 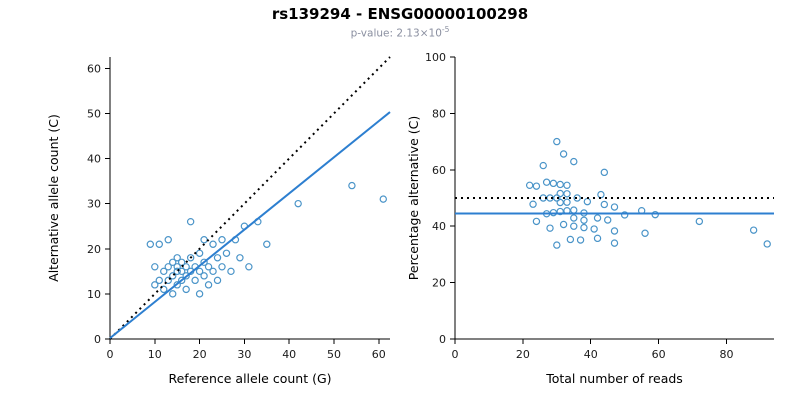 What do you see at coordinates (400, 14) in the screenshot?
I see `plot-title: rs139294 - ENSG00000100298` at bounding box center [400, 14].